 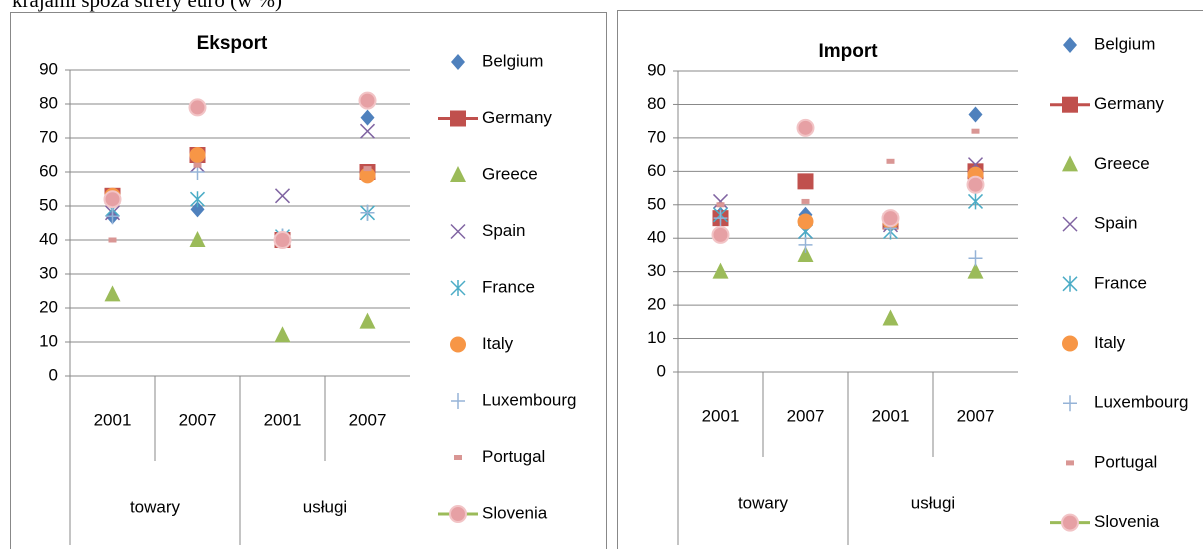 What do you see at coordinates (48, 306) in the screenshot?
I see `y-tick-label: 20` at bounding box center [48, 306].